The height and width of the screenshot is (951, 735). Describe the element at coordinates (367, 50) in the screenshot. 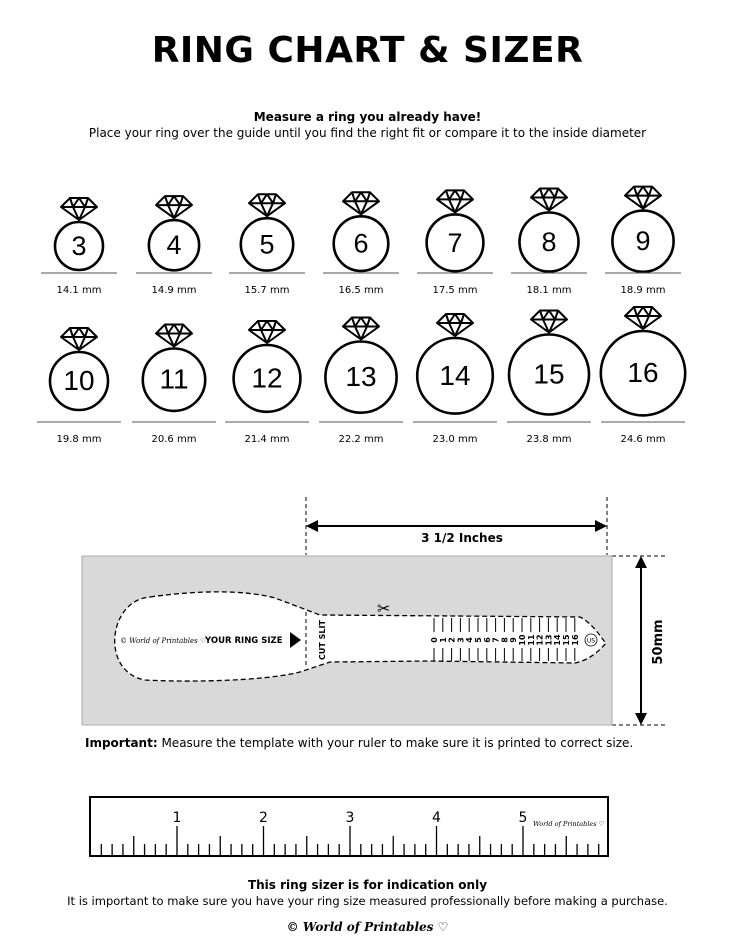

I see `page-title: RING CHART & SIZER` at that location.